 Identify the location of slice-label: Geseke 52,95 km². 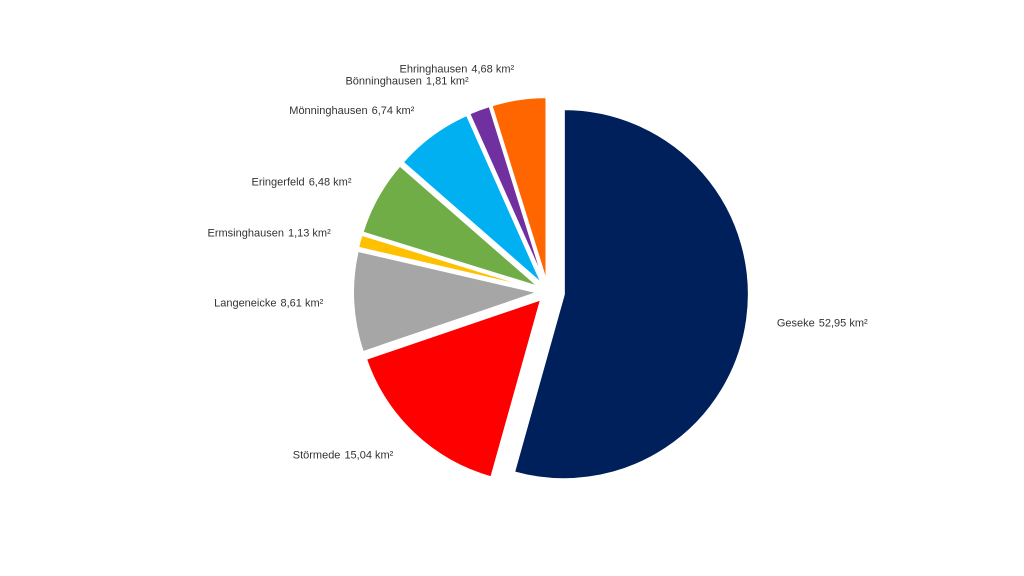
(822, 323).